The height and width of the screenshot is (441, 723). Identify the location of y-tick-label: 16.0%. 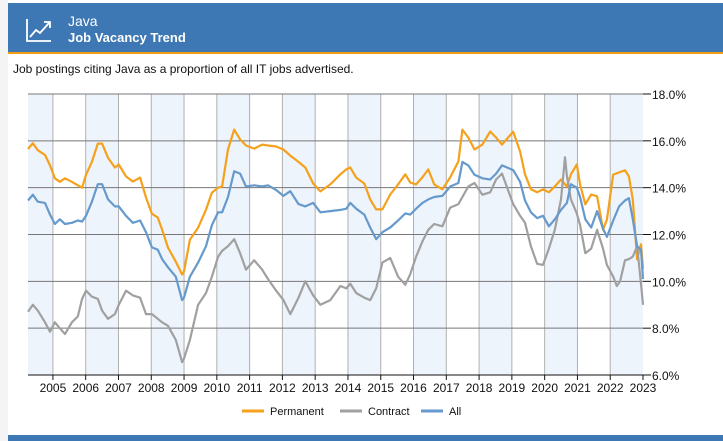
(669, 142).